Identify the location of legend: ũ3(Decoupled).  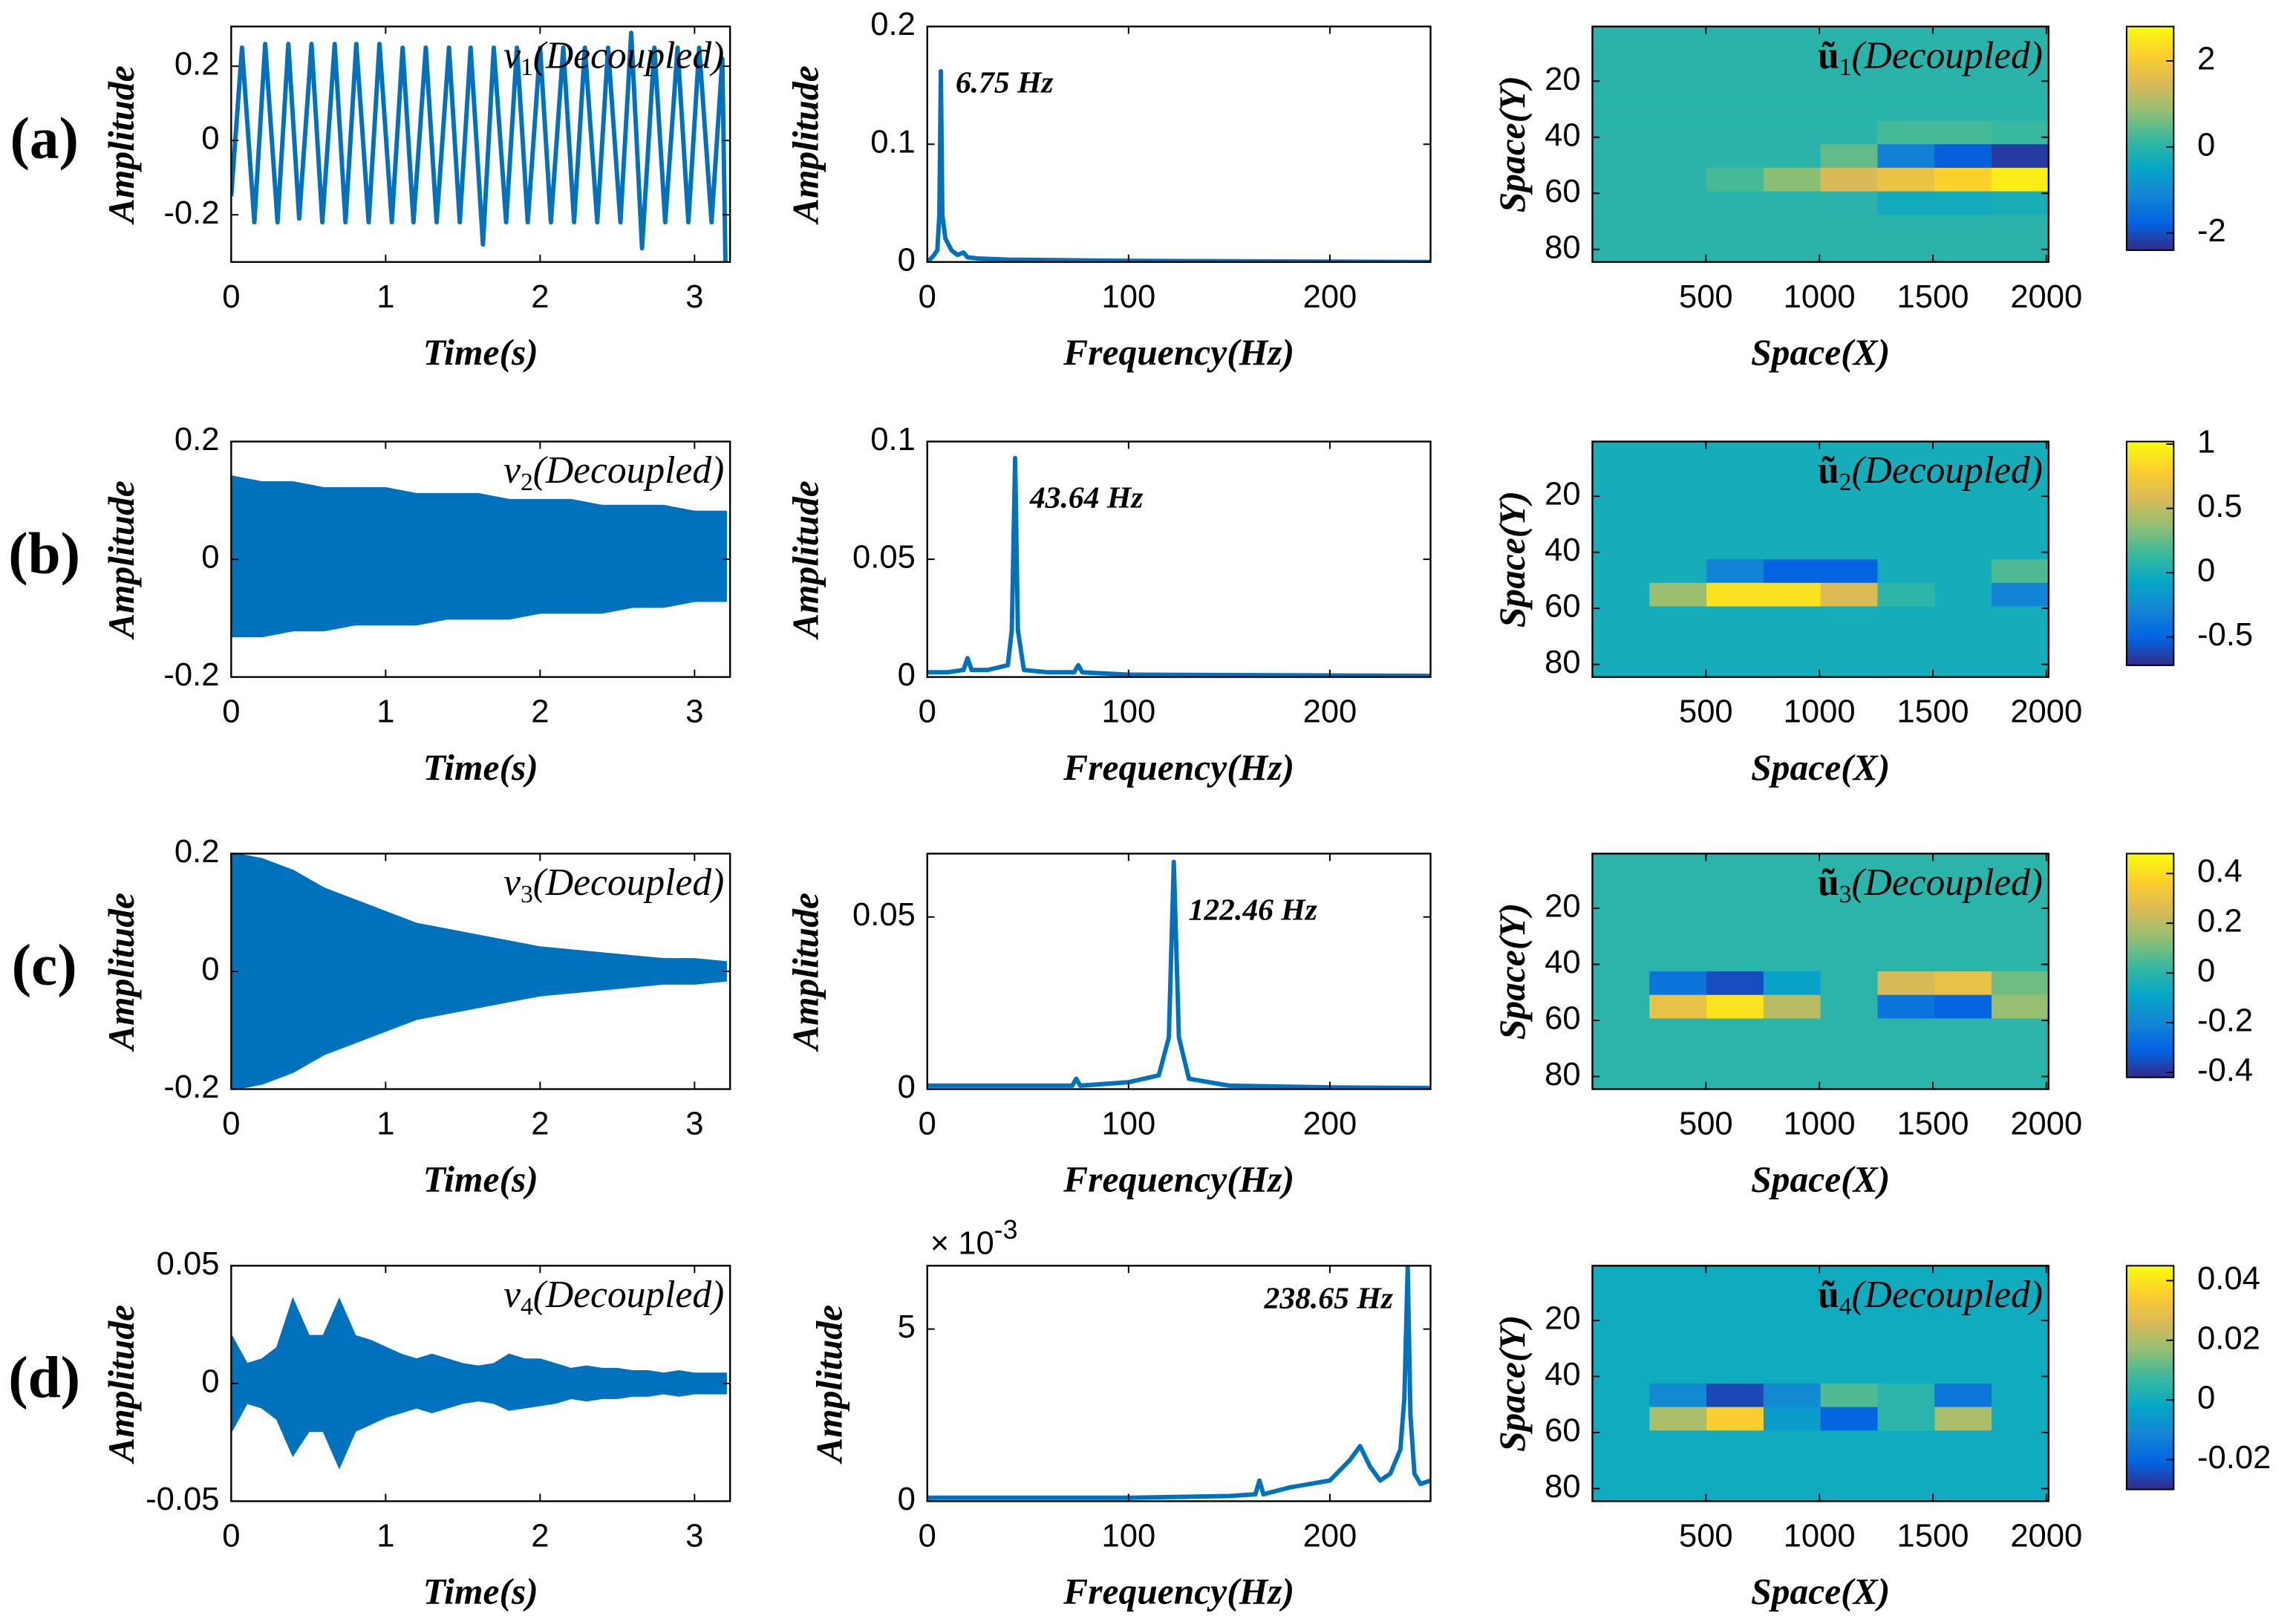
(1930, 885).